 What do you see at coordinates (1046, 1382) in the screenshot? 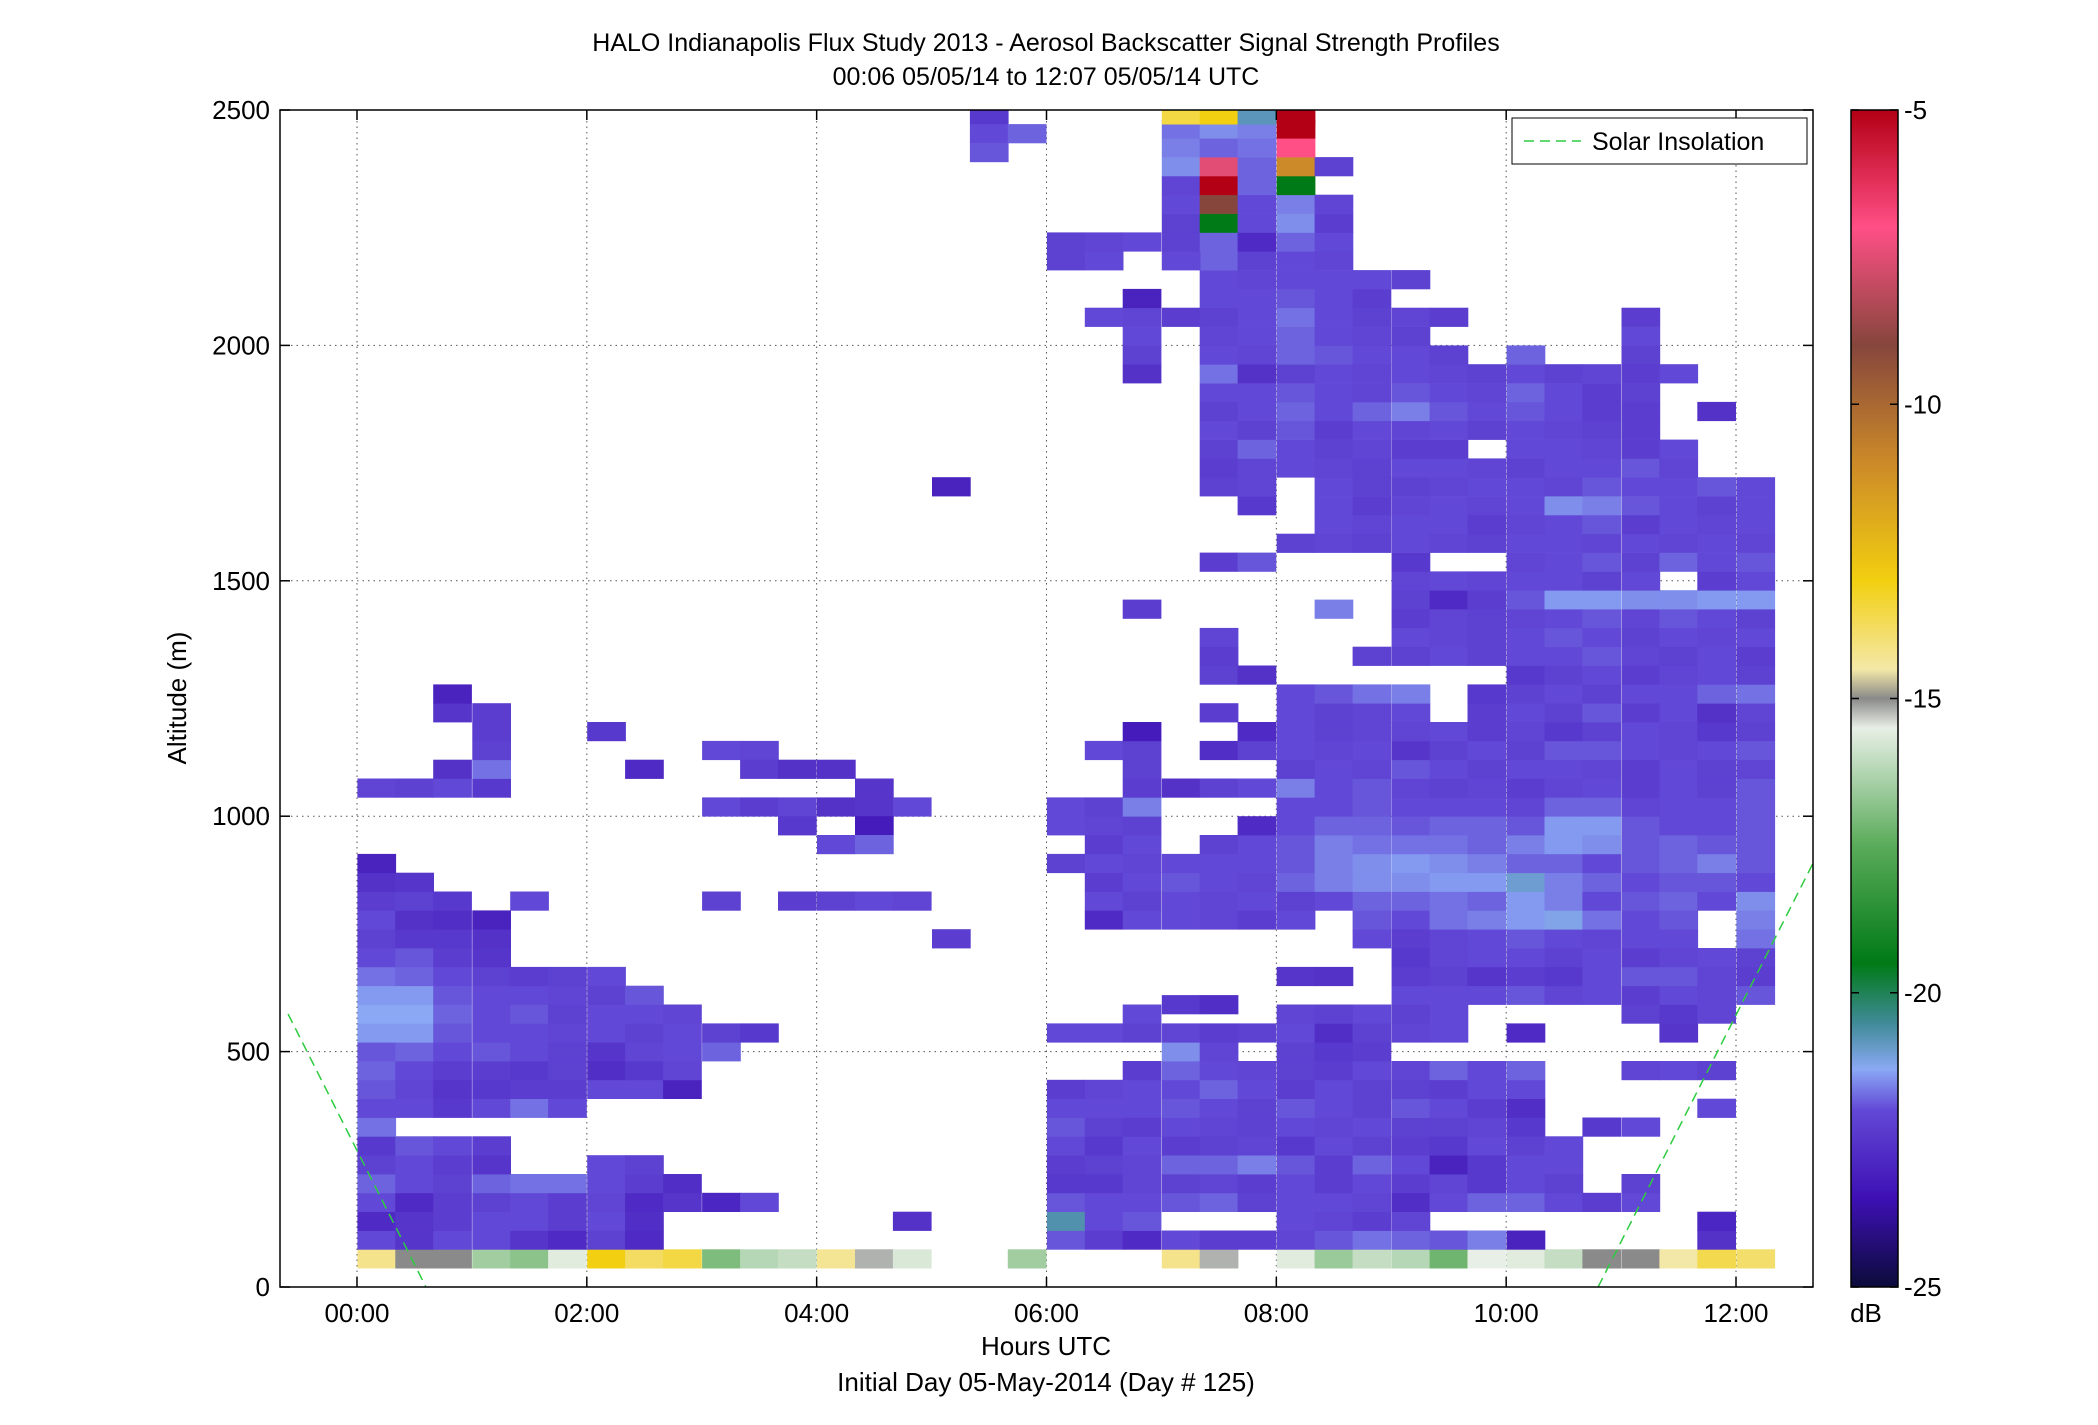
I see `x-axis-sublabel: Initial Day 05-May-2014 (Day # 125)` at bounding box center [1046, 1382].